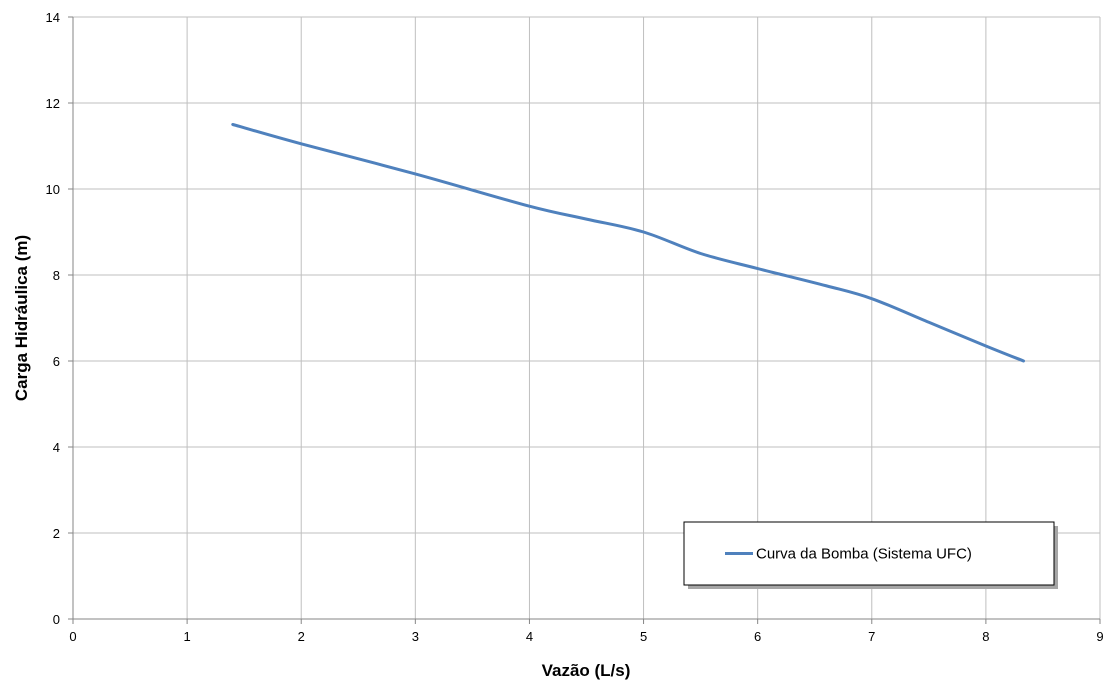  I want to click on y-tick-label: 4, so click(56, 447).